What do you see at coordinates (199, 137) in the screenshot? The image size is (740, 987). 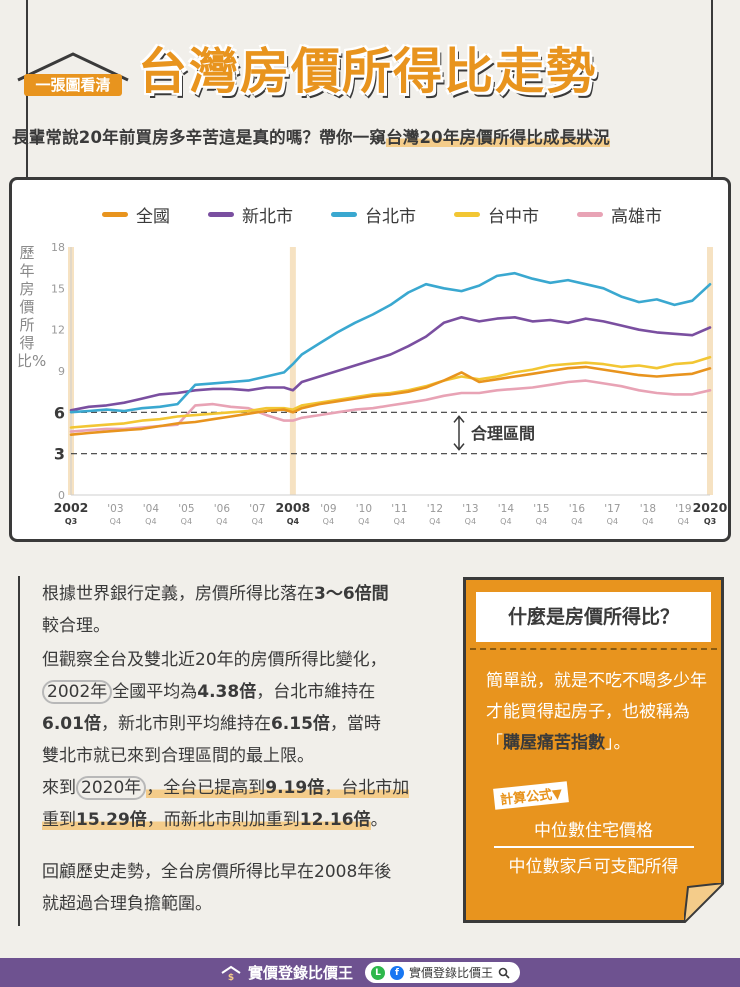 I see `subtitle-prefix: 長輩常說20年前買房多辛苦這是真的嗎？帶你一窺` at bounding box center [199, 137].